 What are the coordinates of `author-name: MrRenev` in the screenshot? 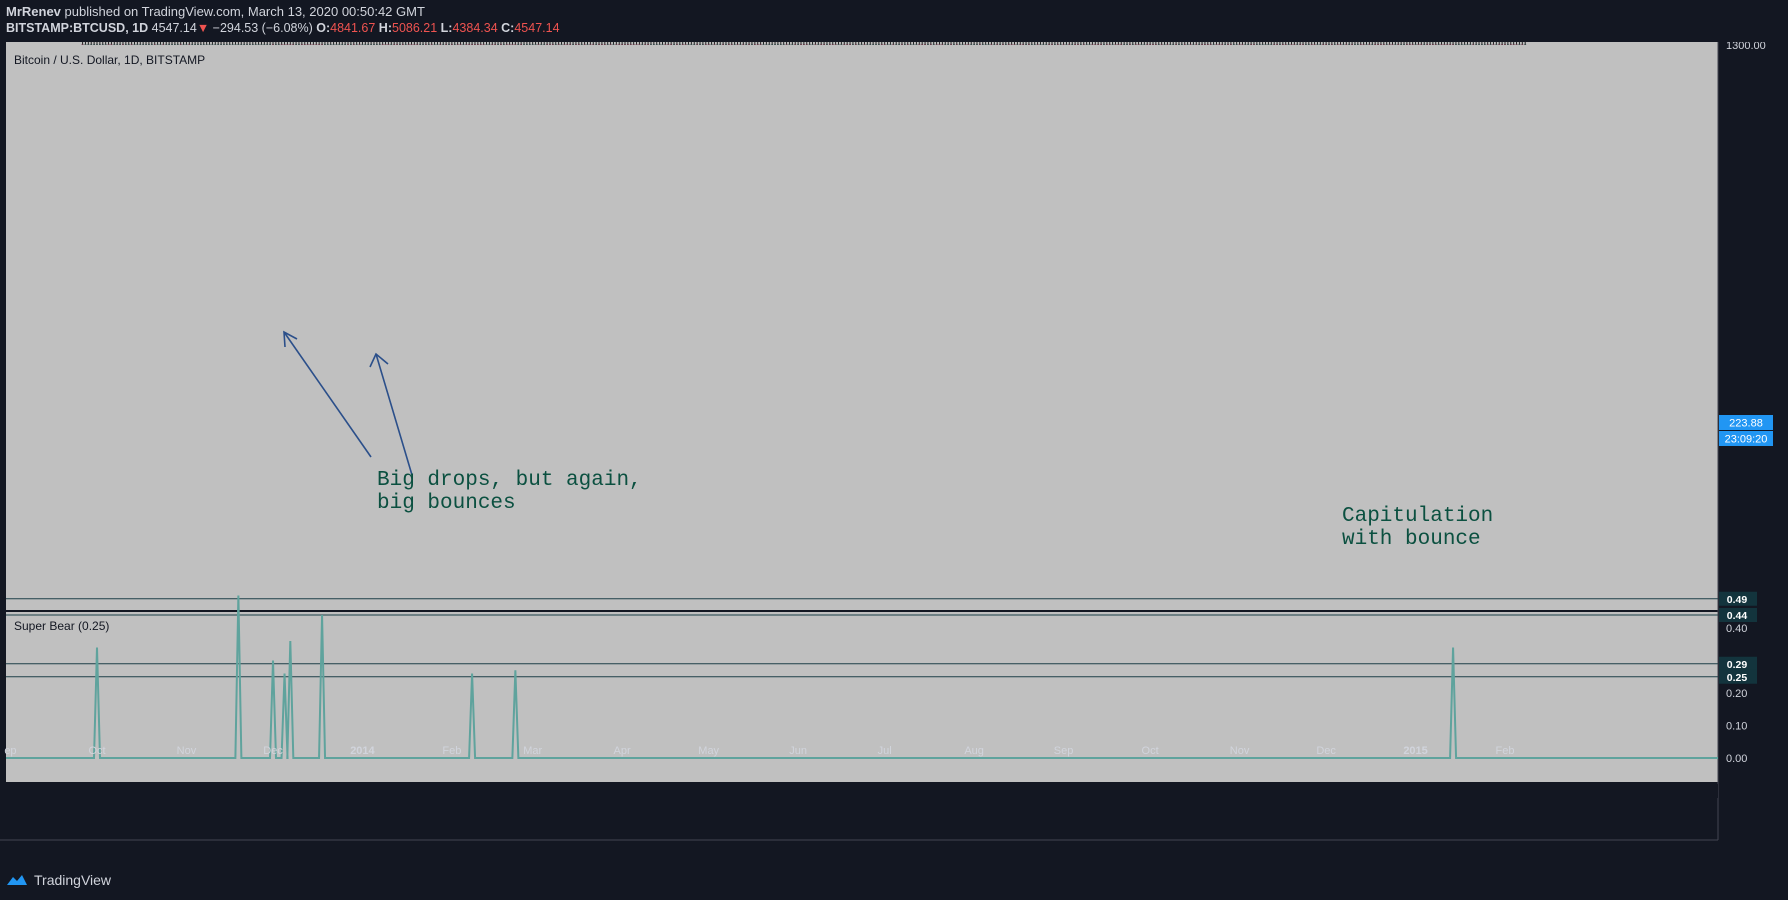 It's located at (33, 11).